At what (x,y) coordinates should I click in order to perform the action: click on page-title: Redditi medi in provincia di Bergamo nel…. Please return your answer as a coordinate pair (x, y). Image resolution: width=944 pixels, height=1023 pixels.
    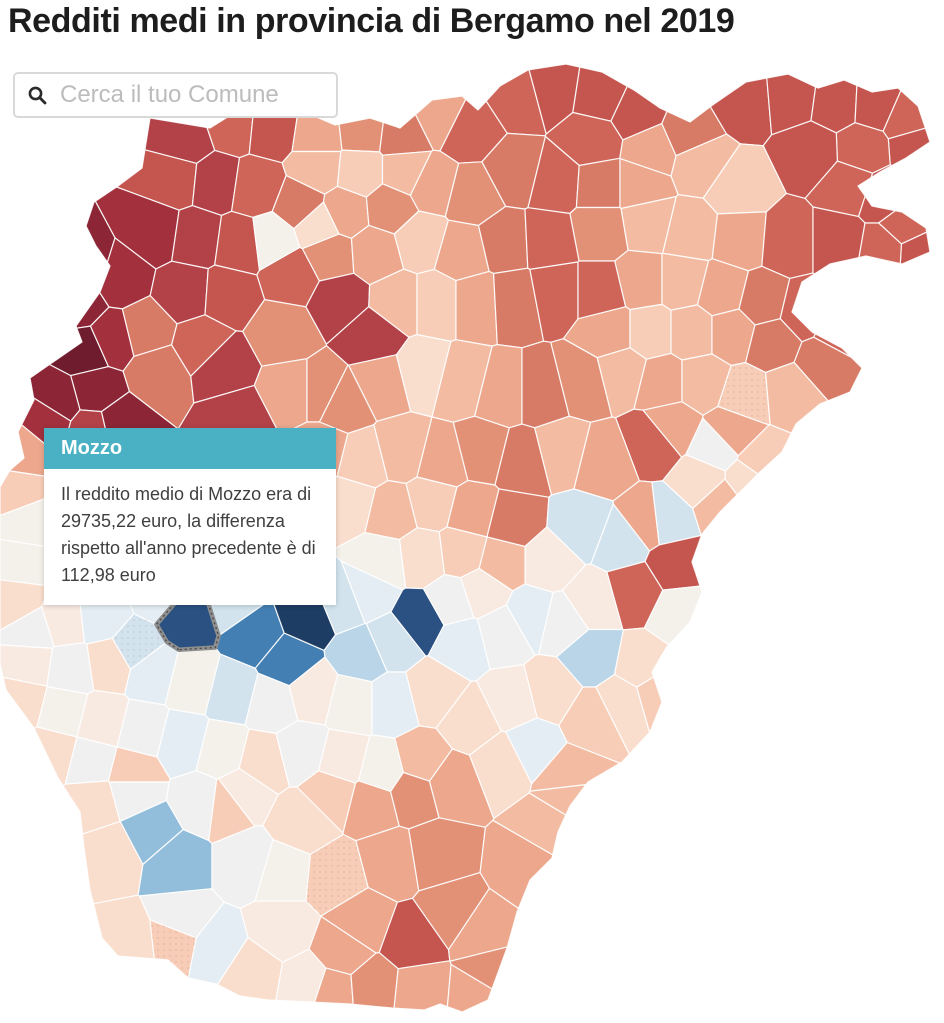
    Looking at the image, I should click on (371, 21).